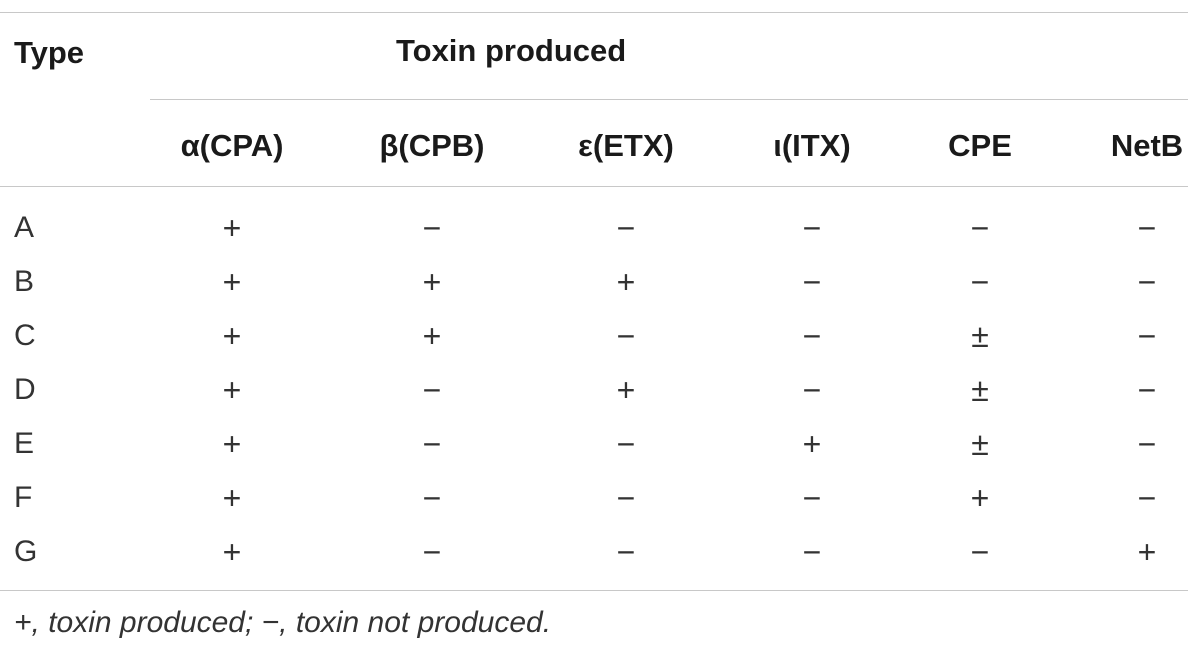 The image size is (1200, 653). Describe the element at coordinates (24, 227) in the screenshot. I see `row-type-label: A` at that location.